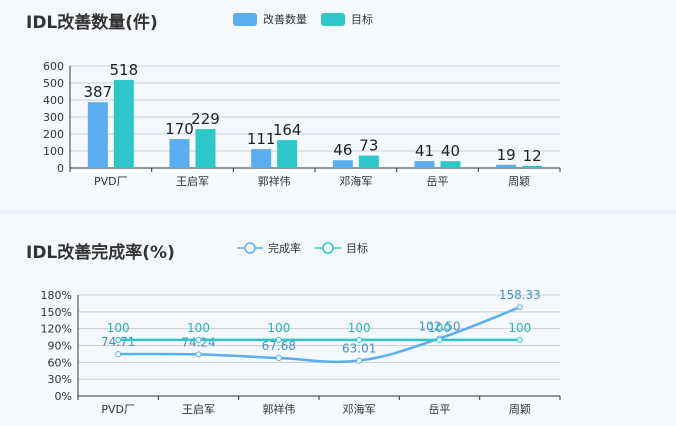 This screenshot has width=676, height=426. What do you see at coordinates (285, 19) in the screenshot?
I see `legend-label-bar1: 改善数量` at bounding box center [285, 19].